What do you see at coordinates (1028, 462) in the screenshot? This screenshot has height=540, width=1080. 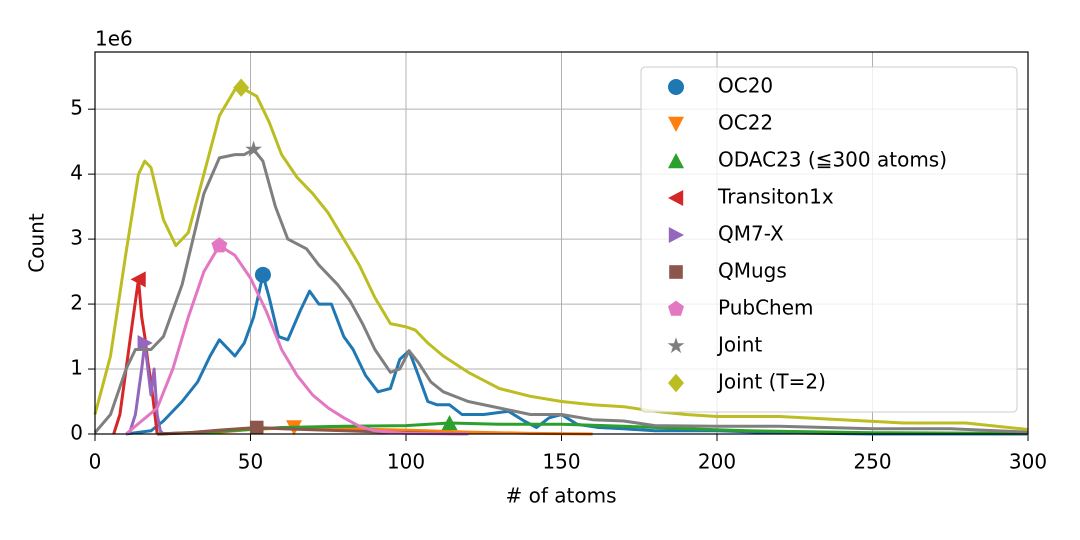 I see `x-tick-label: 300` at bounding box center [1028, 462].